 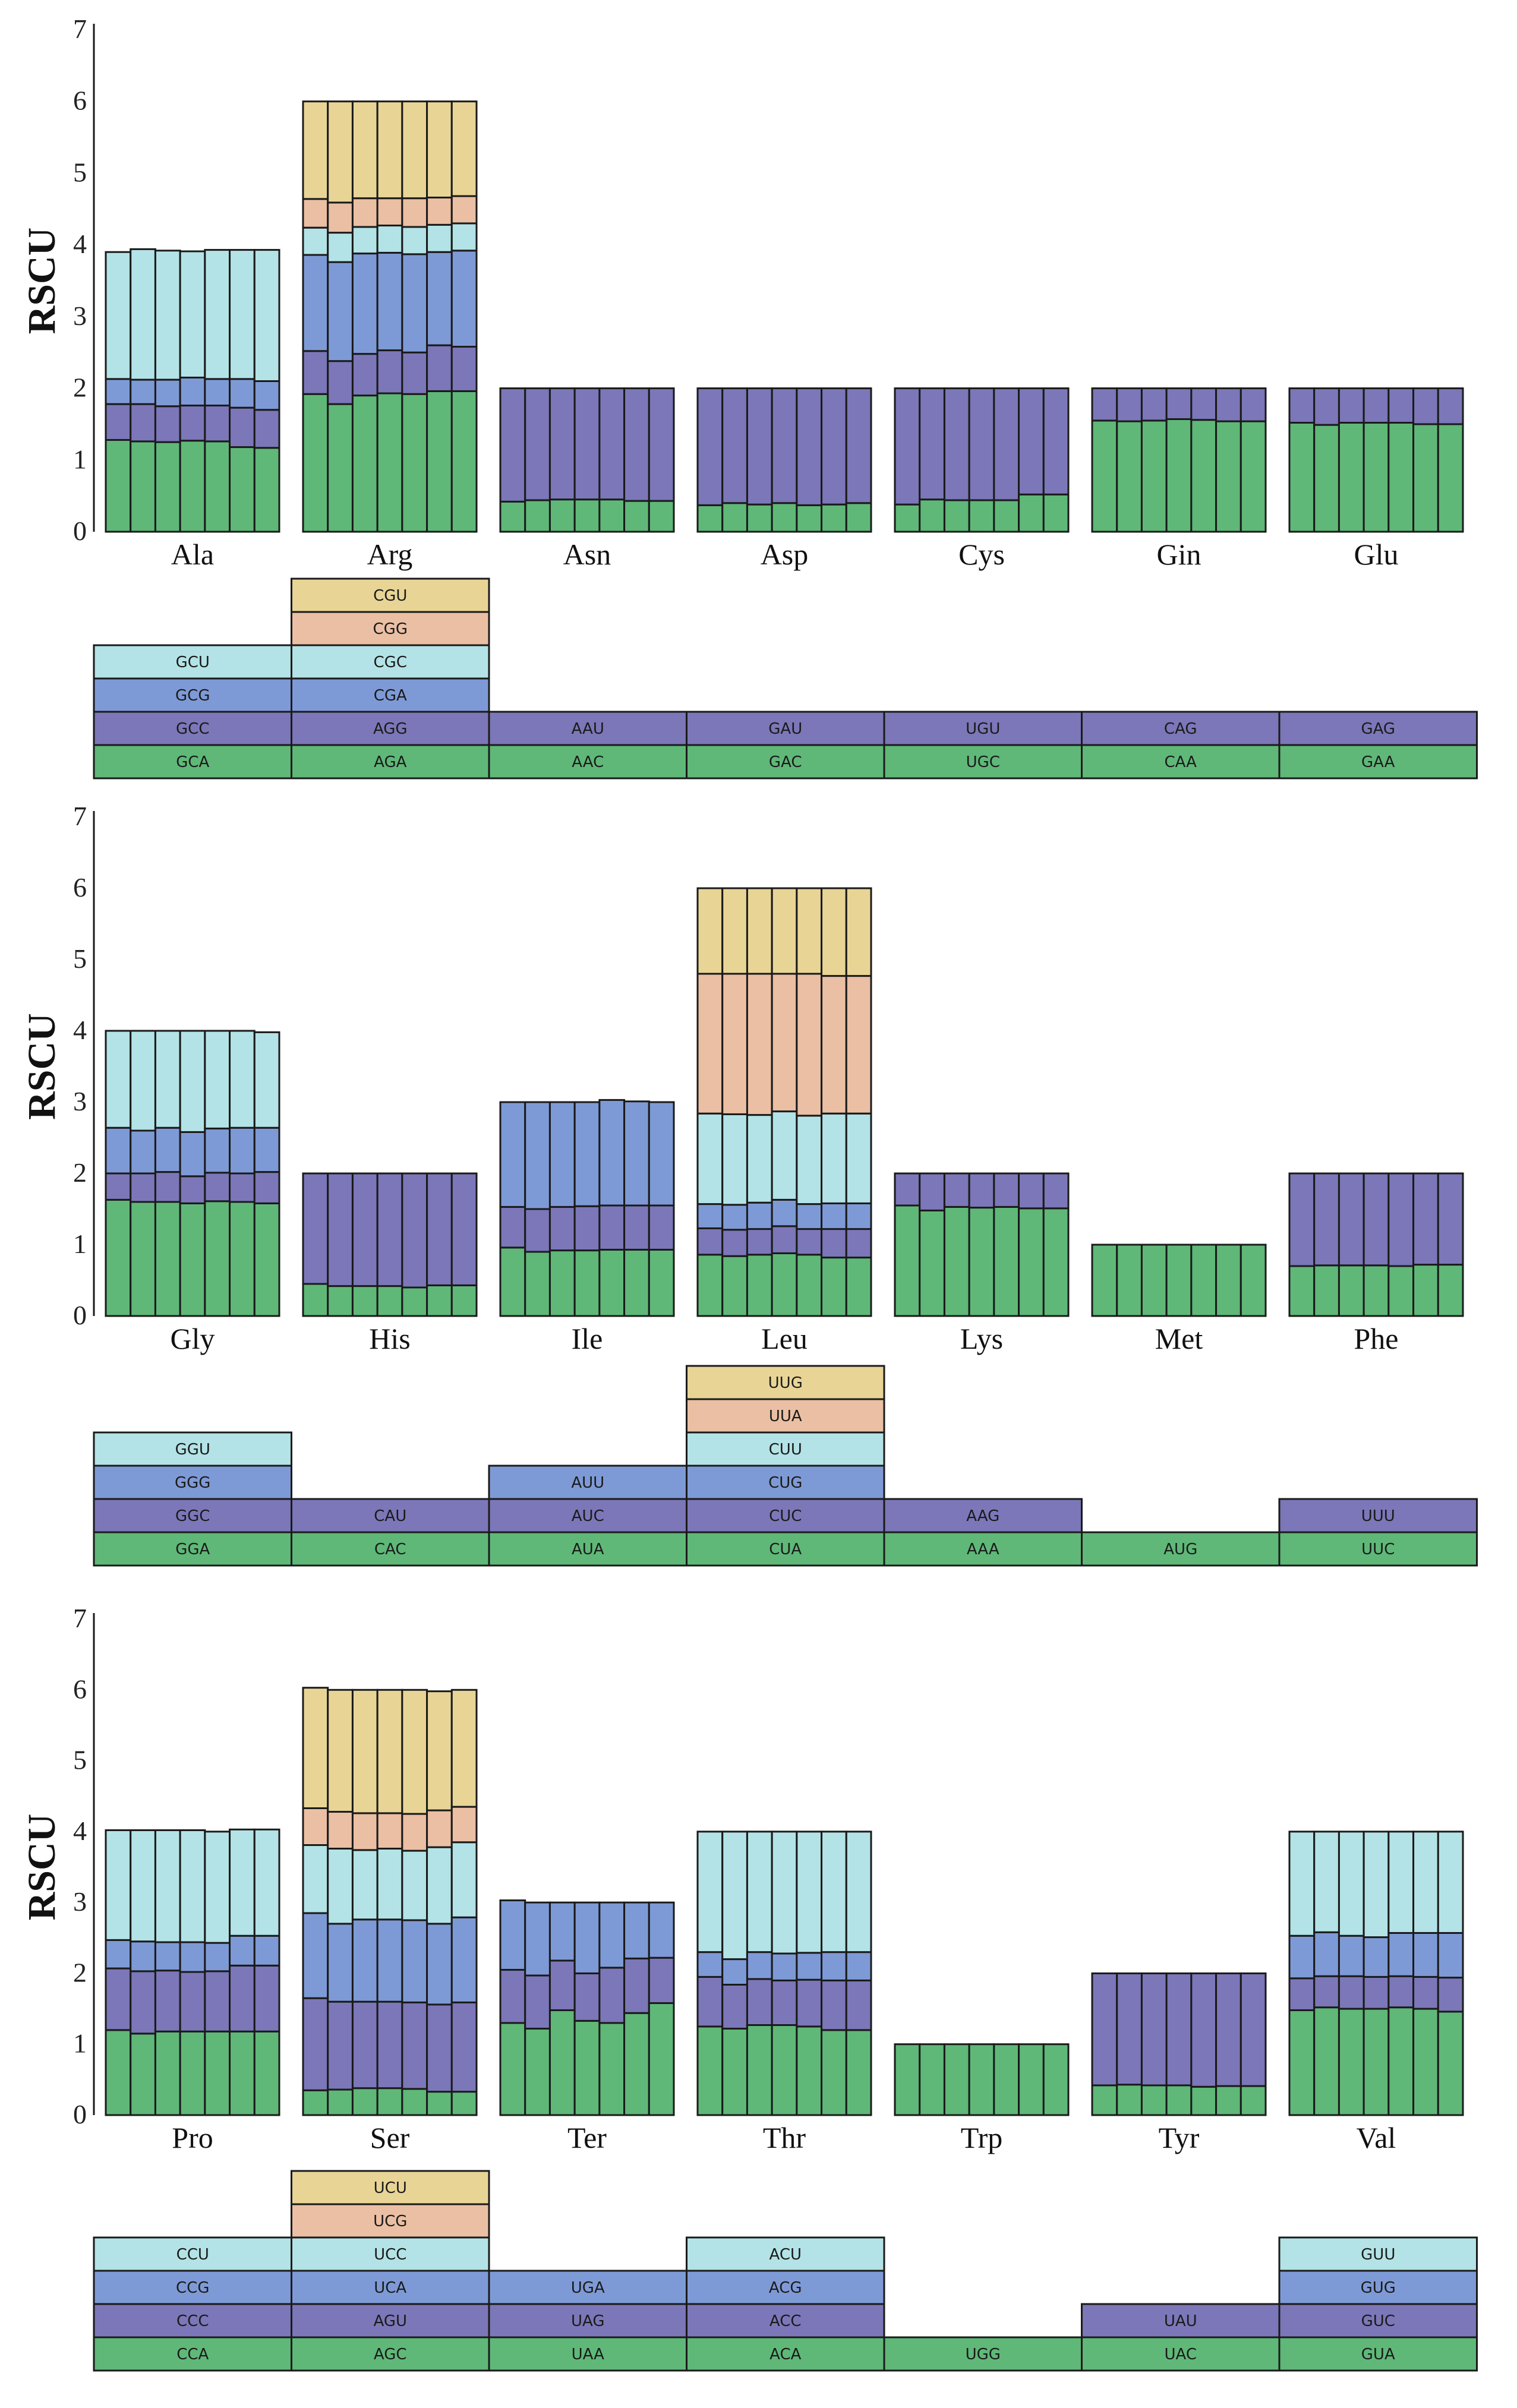 I want to click on codon-label: GGG, so click(x=192, y=1483).